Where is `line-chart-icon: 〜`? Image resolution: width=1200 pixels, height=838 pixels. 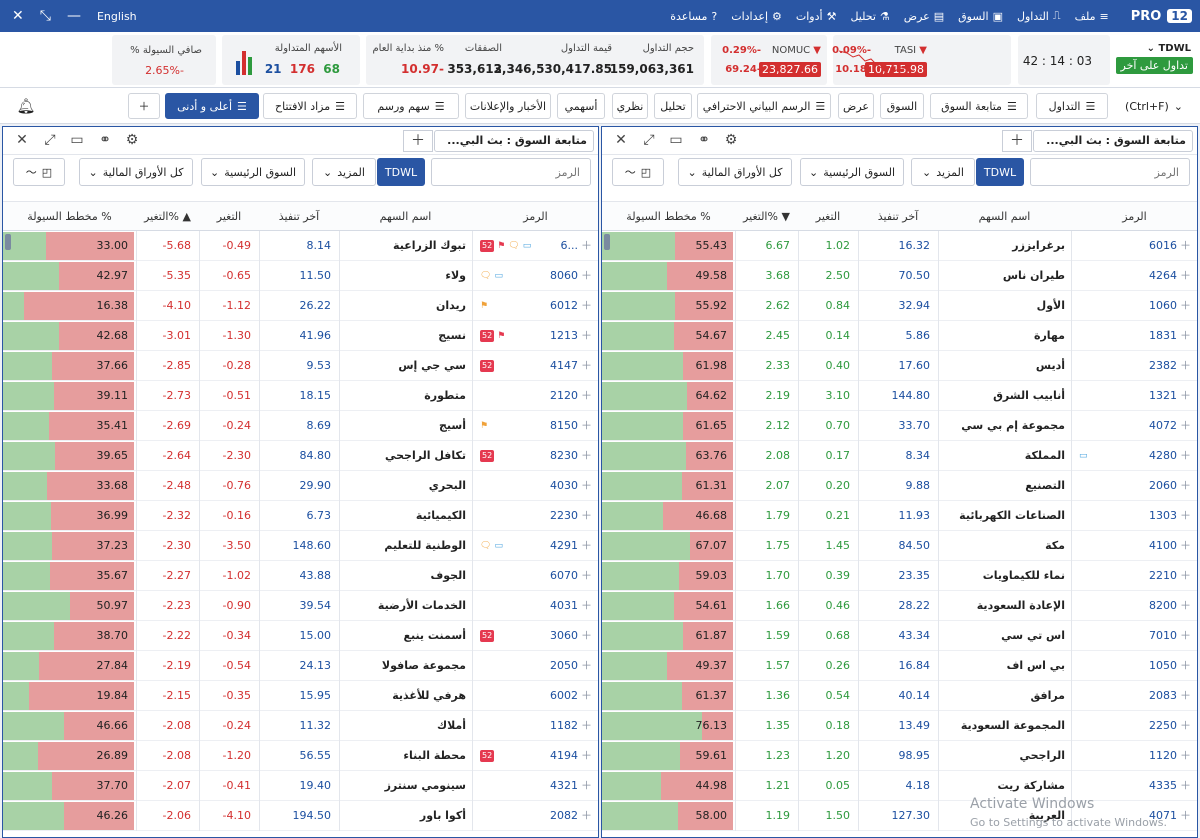 line-chart-icon: 〜 is located at coordinates (31, 172).